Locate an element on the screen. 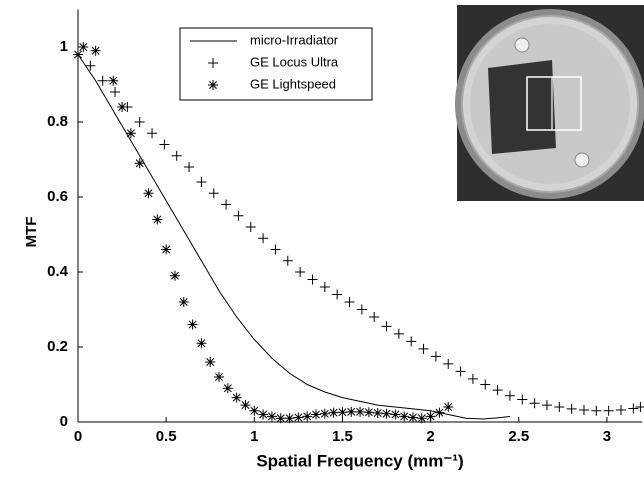 The width and height of the screenshot is (644, 477). y-tick-label: 0.2 is located at coordinates (57, 346).